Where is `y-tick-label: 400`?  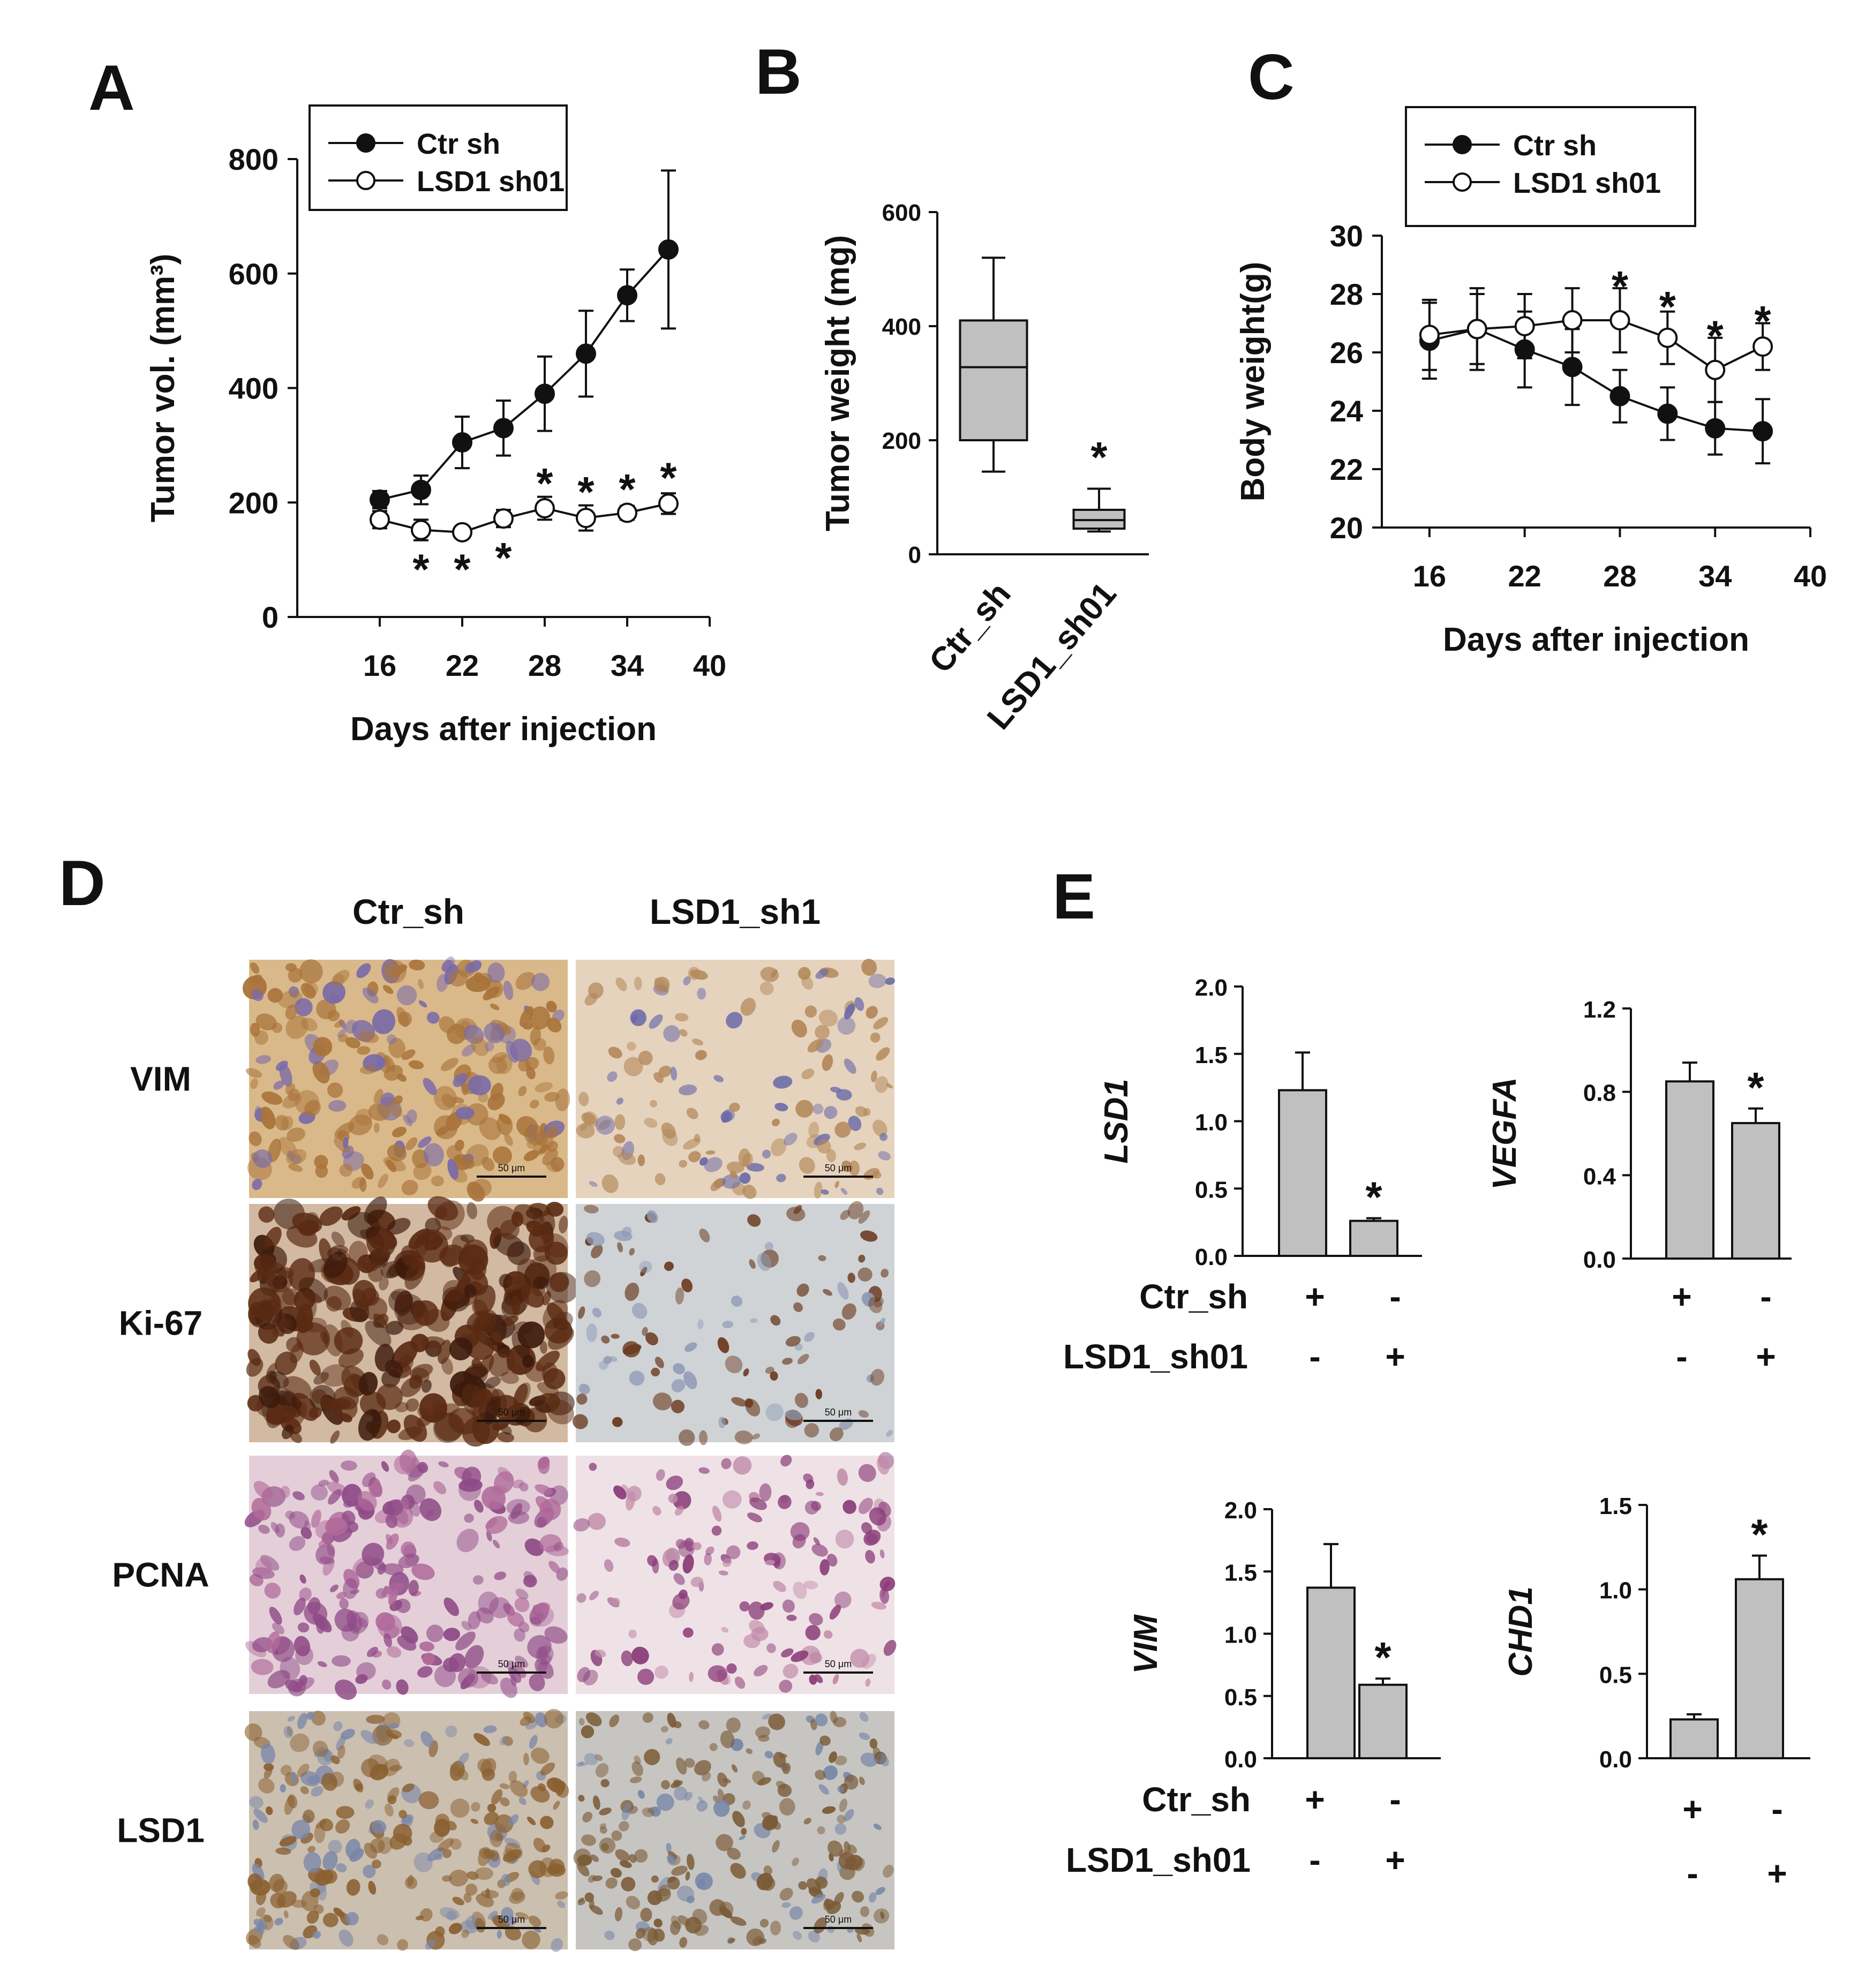 y-tick-label: 400 is located at coordinates (902, 327).